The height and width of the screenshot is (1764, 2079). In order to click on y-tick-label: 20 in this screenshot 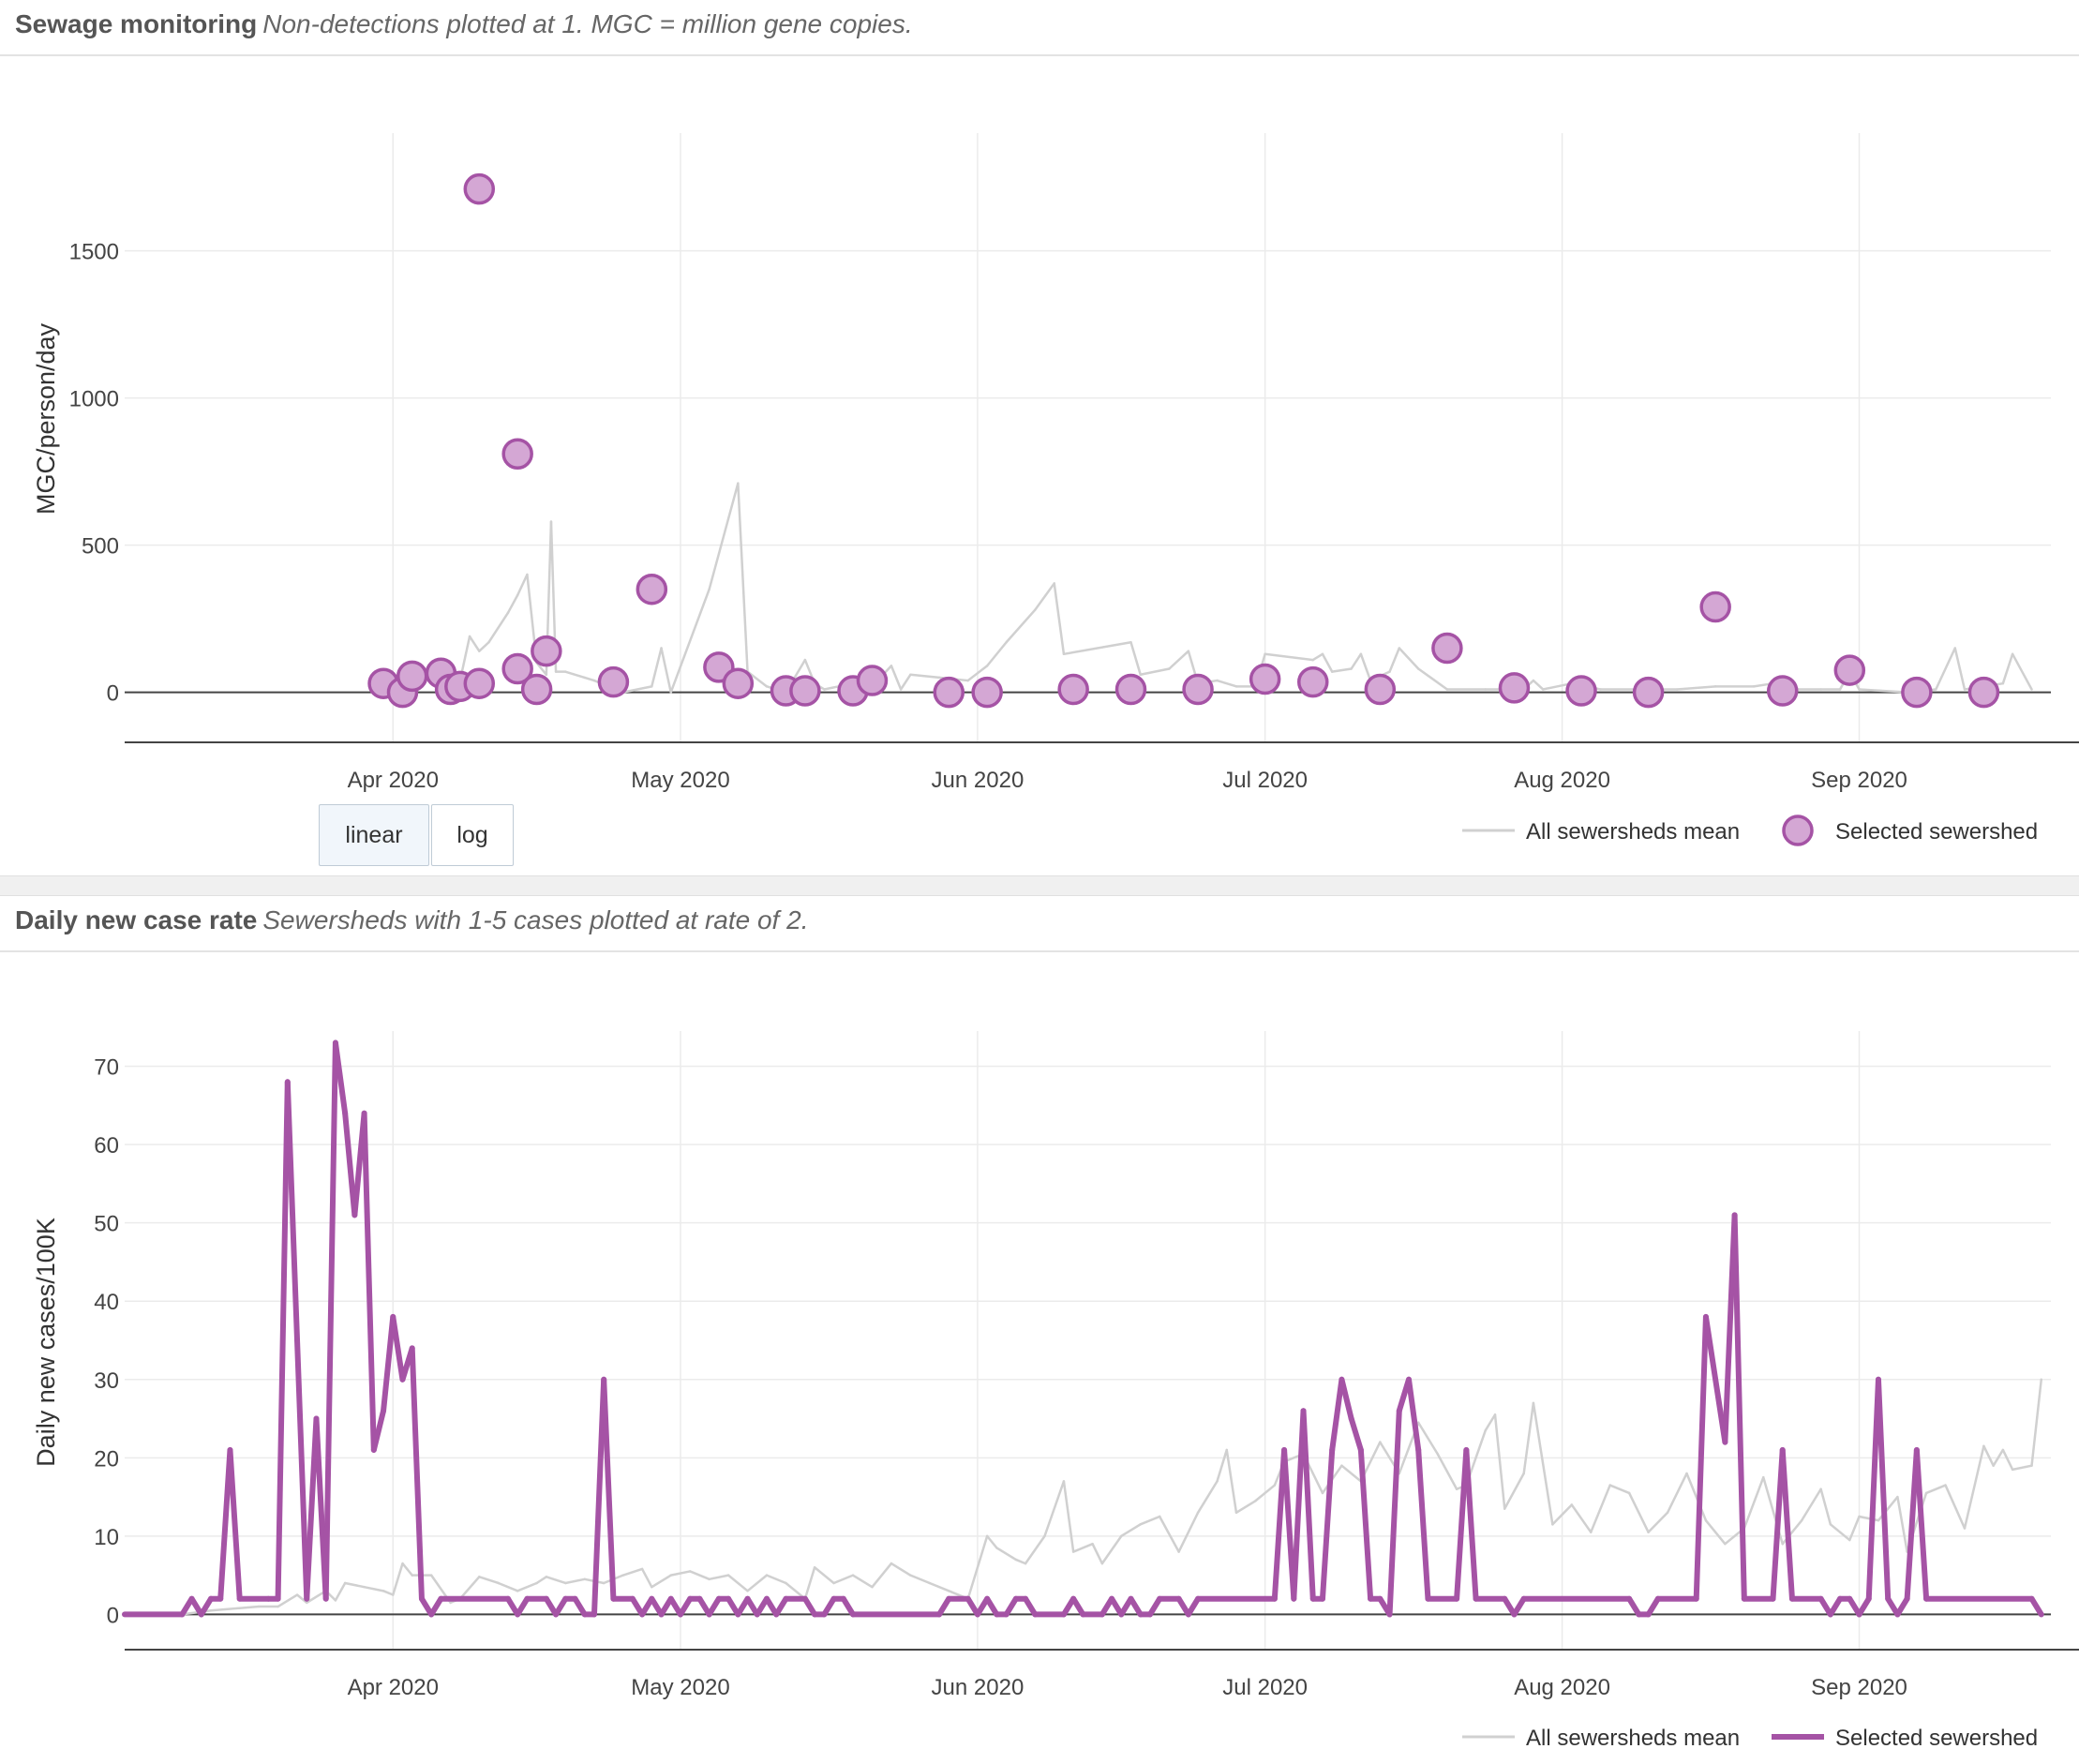, I will do `click(107, 1459)`.